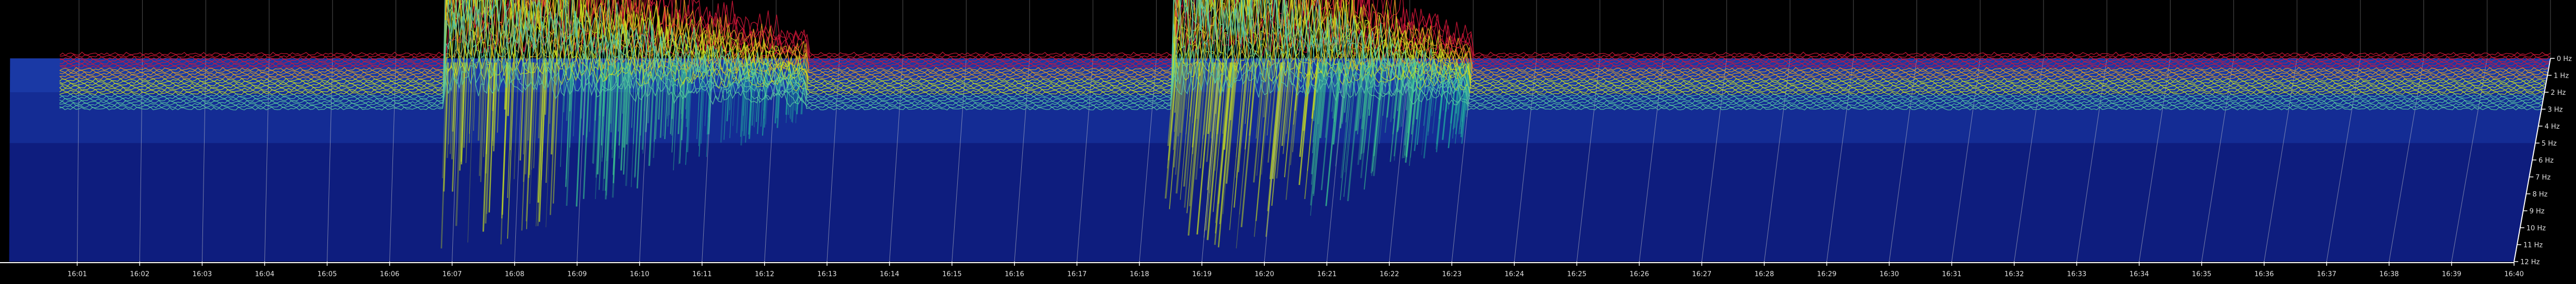  I want to click on x-tick-label: 16:31, so click(1951, 274).